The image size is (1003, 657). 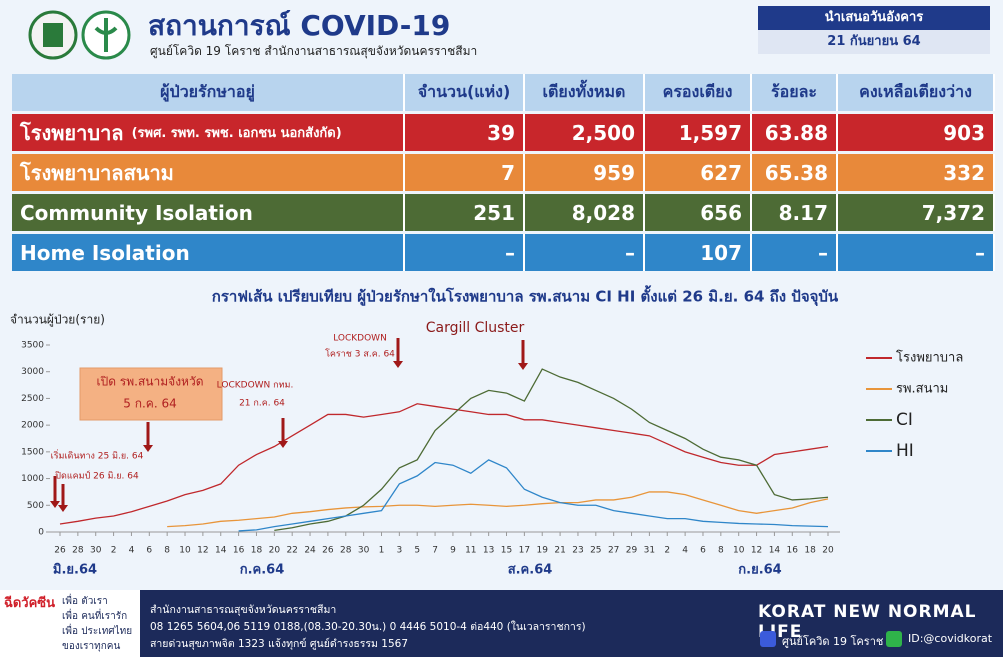 What do you see at coordinates (916, 132) in the screenshot?
I see `cell: 903` at bounding box center [916, 132].